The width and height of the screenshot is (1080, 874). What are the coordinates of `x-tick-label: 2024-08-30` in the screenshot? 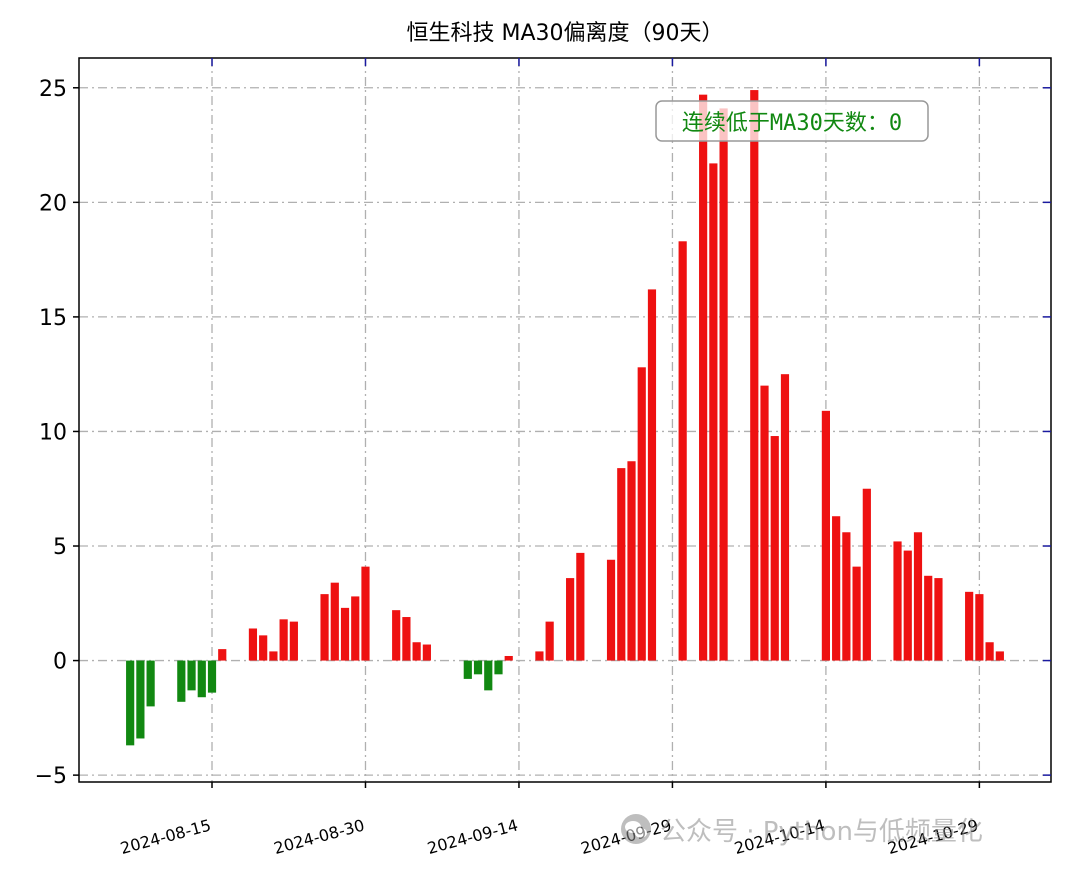 It's located at (319, 837).